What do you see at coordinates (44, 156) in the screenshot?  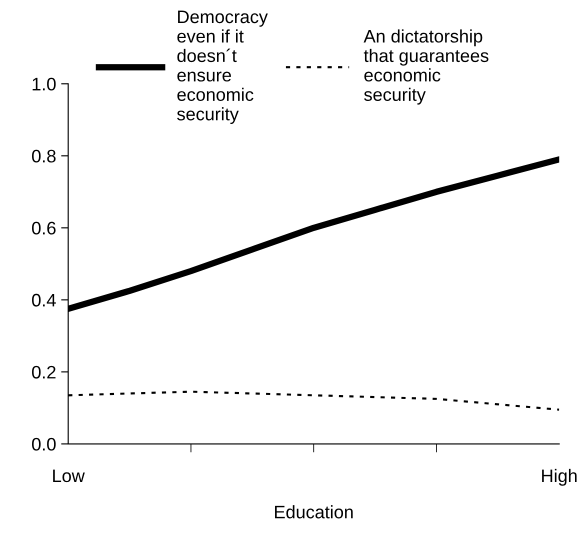 I see `y-tick-label: 0.8` at bounding box center [44, 156].